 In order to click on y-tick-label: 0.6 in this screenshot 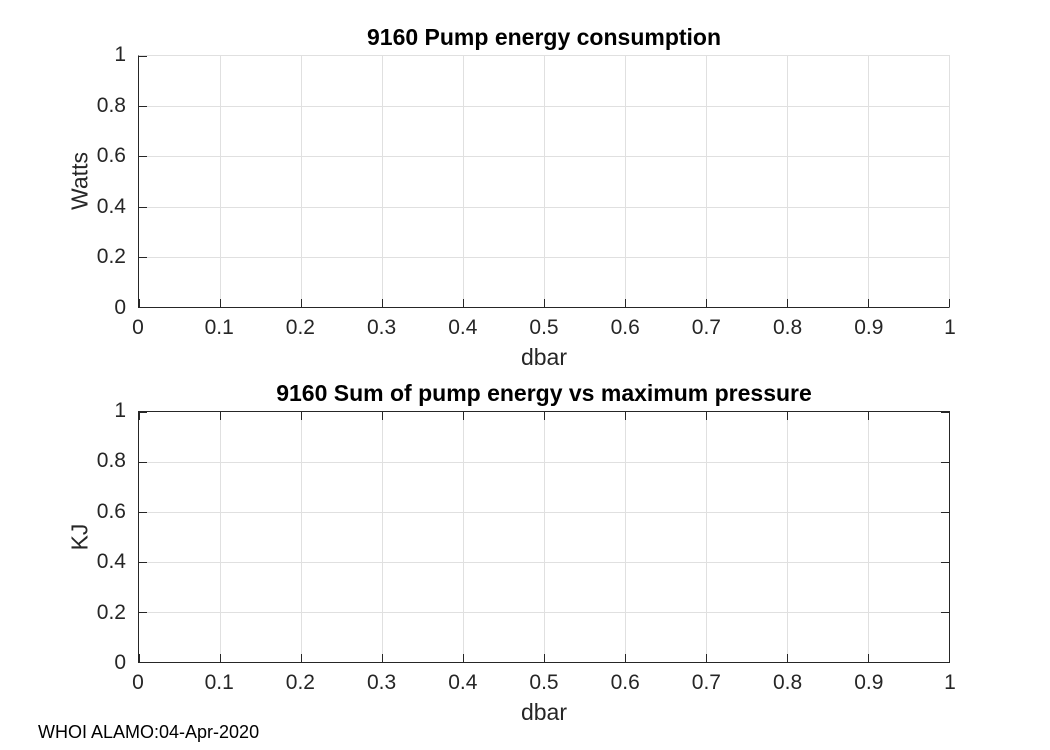, I will do `click(111, 156)`.